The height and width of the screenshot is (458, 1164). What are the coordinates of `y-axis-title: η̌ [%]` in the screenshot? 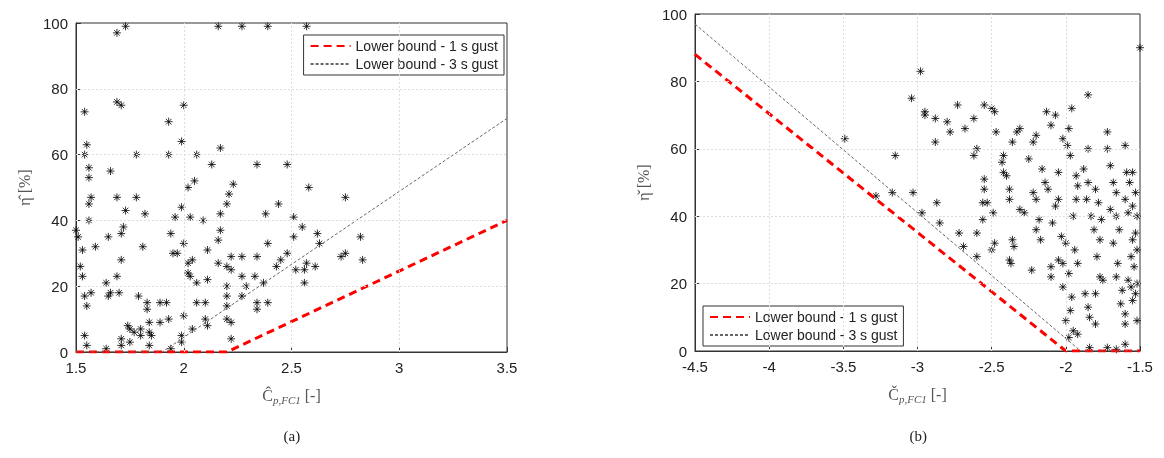 It's located at (643, 182).